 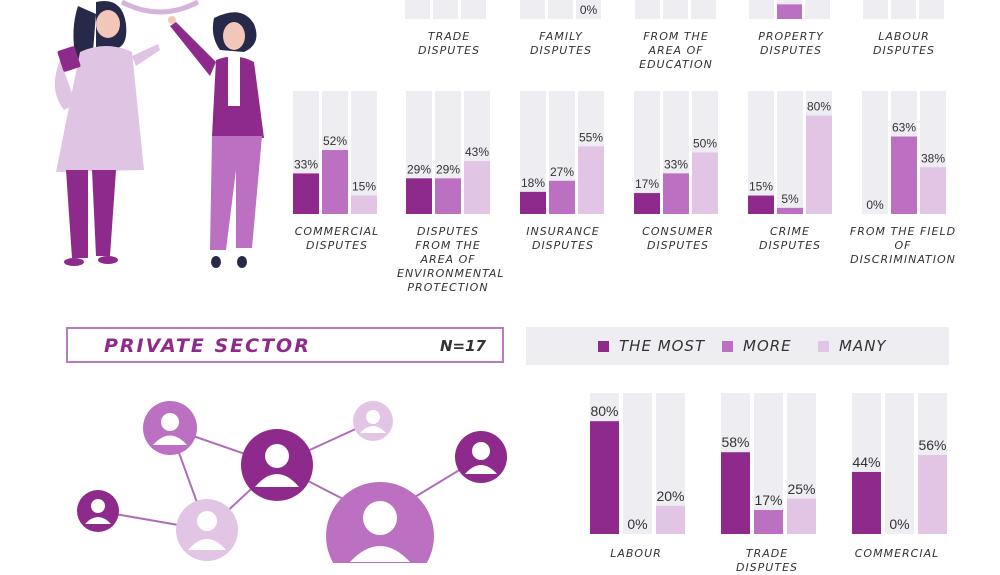 What do you see at coordinates (790, 238) in the screenshot?
I see `cat-label-mid-4: CRIME DISPUTES` at bounding box center [790, 238].